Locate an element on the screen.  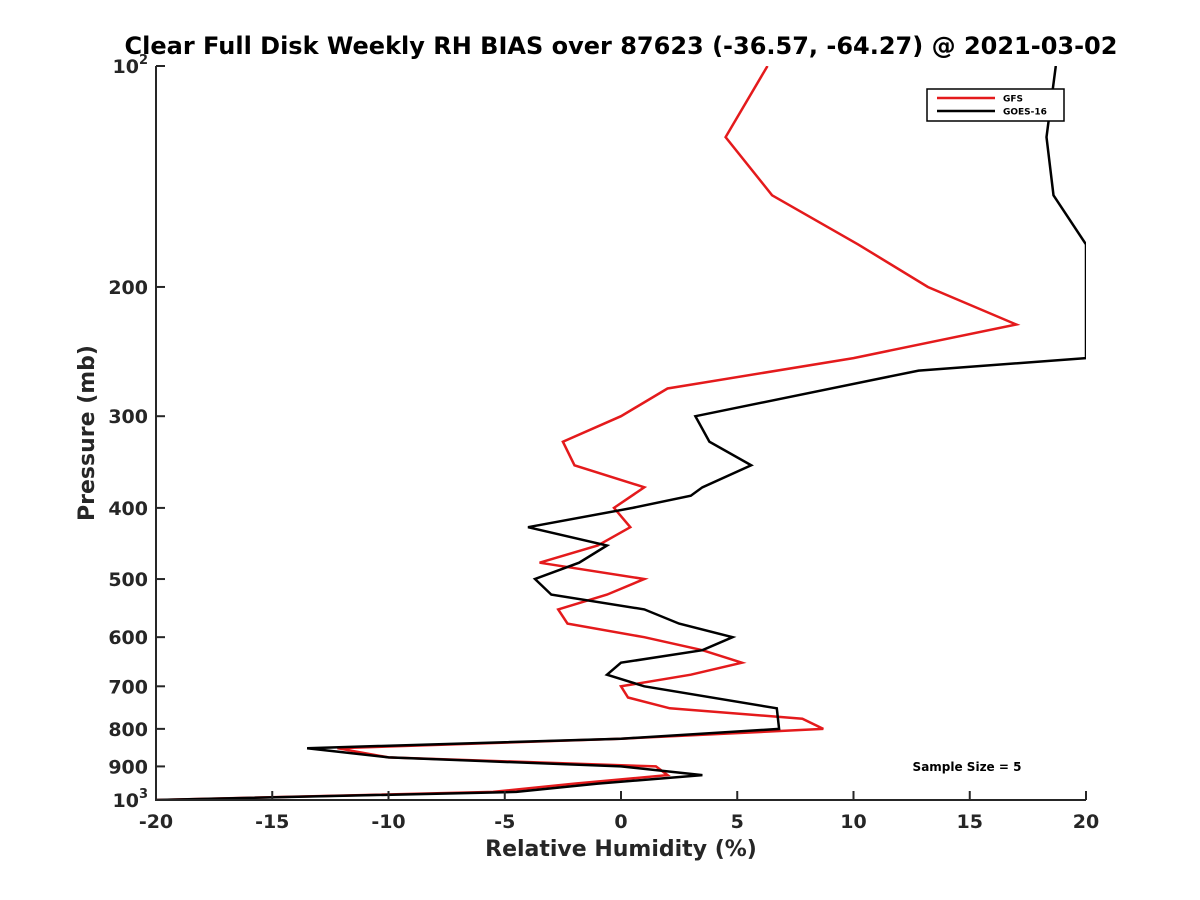
y-tick-label: 900 is located at coordinates (128, 767).